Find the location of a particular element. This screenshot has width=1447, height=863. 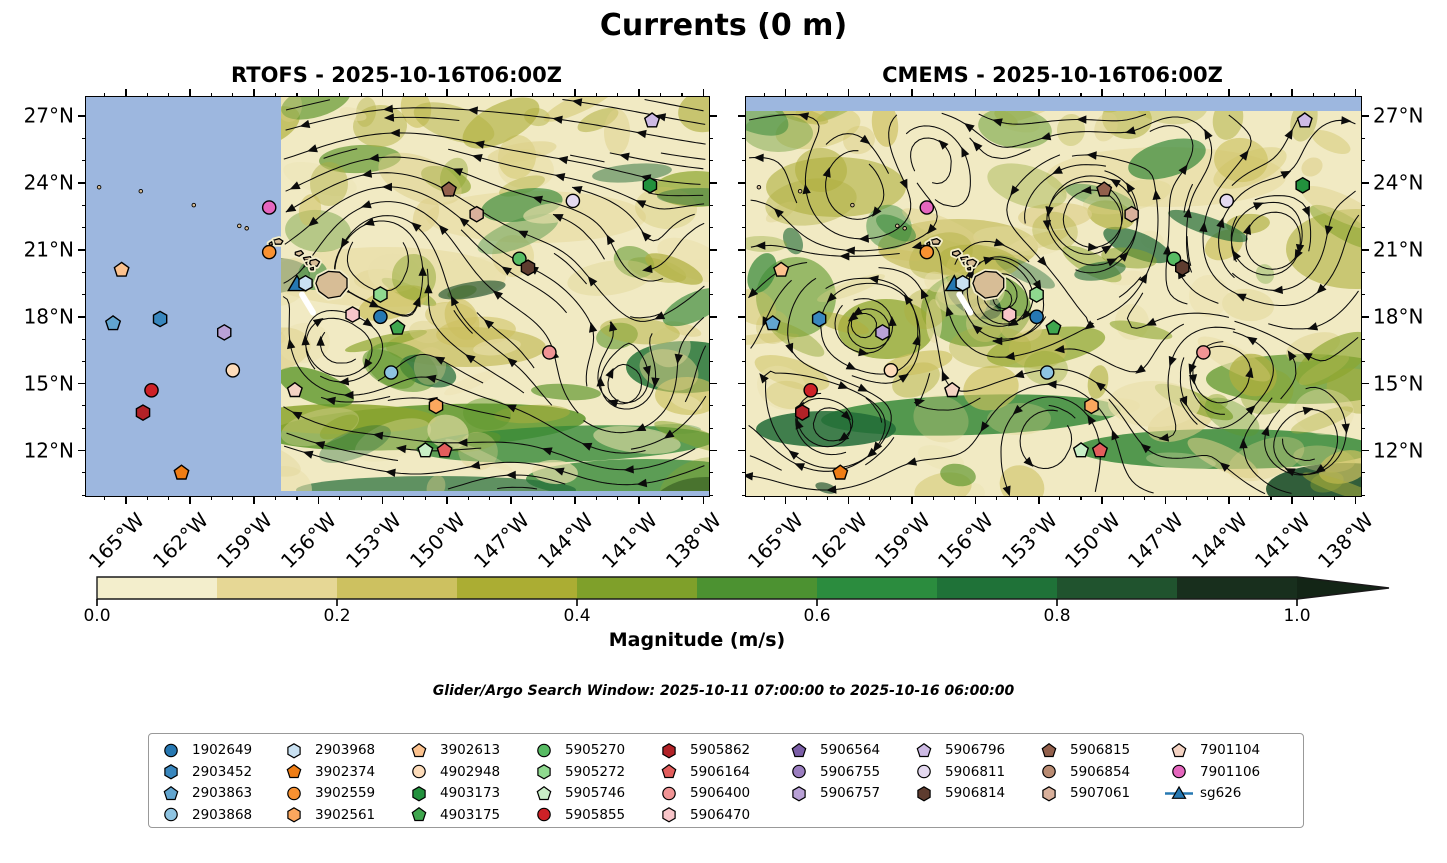

legend-entry-5906755: 5906755 is located at coordinates (832, 772).